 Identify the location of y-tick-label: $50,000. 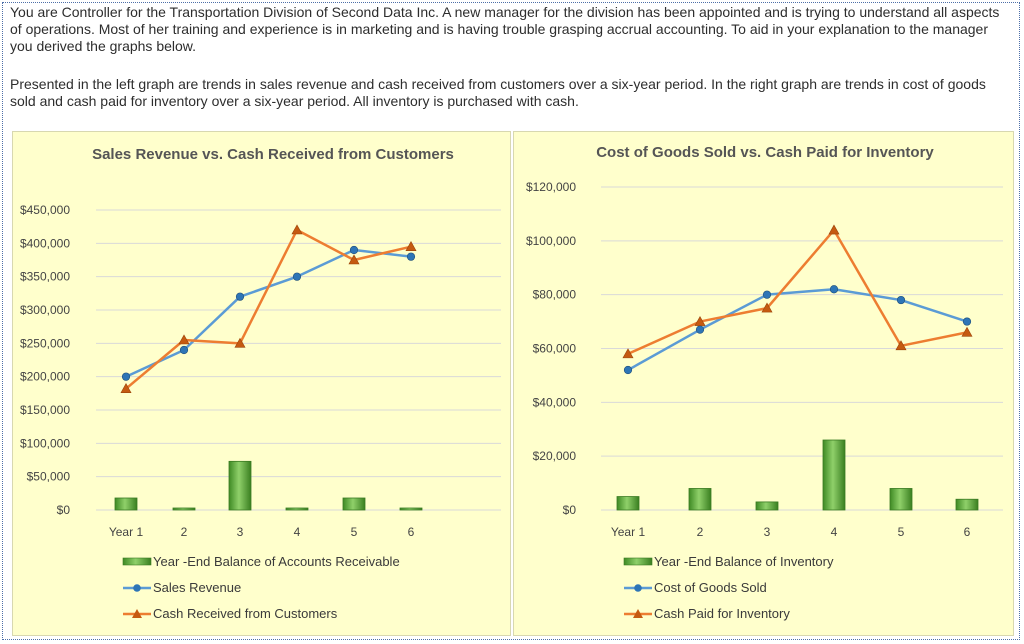
(49, 477).